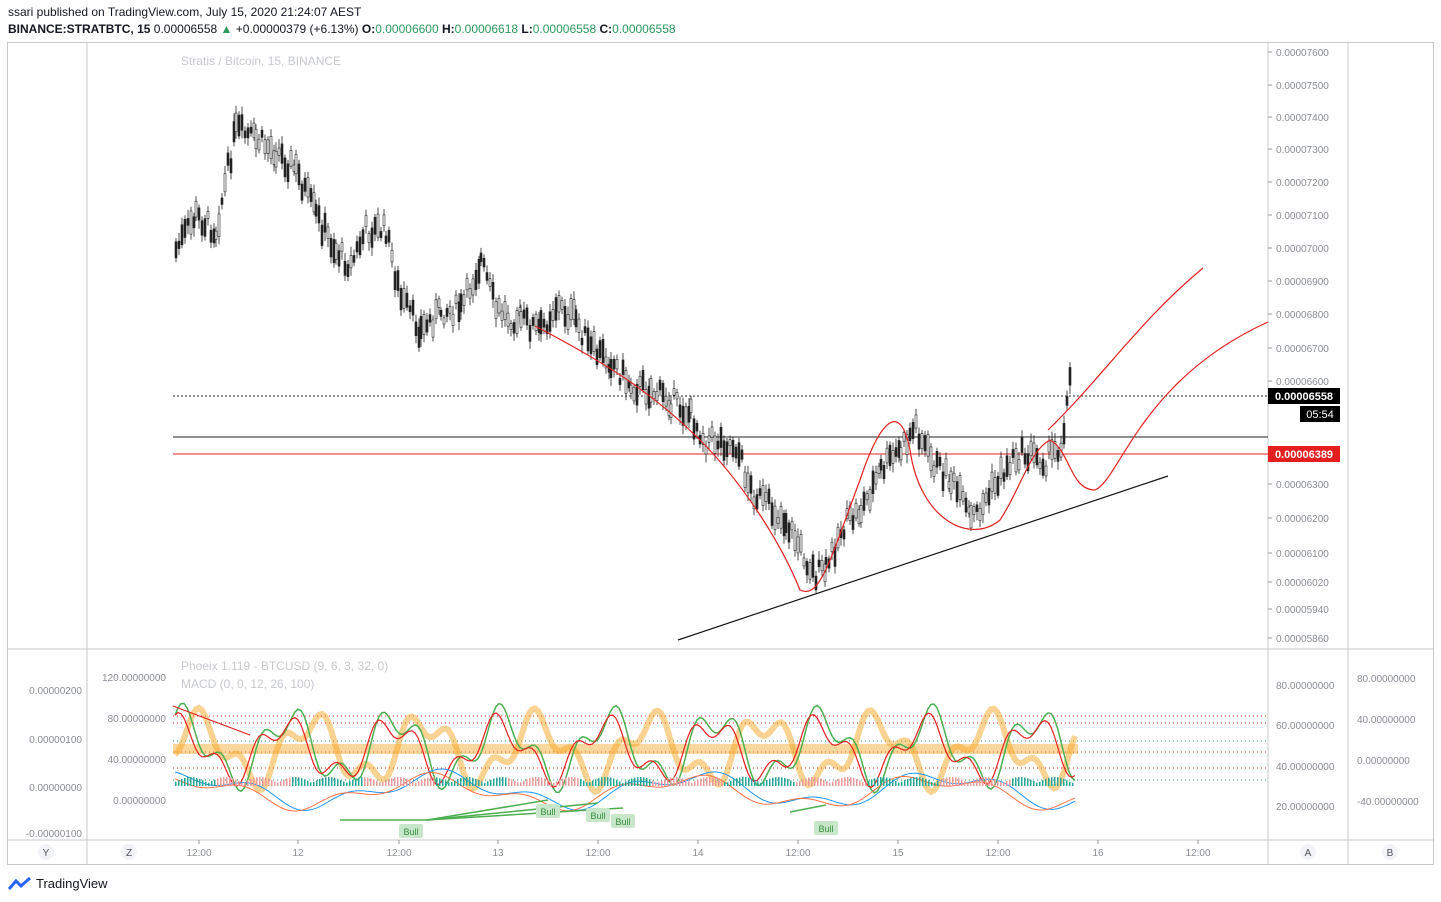 The width and height of the screenshot is (1441, 902). Describe the element at coordinates (564, 29) in the screenshot. I see `low-value: 0.00006558` at that location.